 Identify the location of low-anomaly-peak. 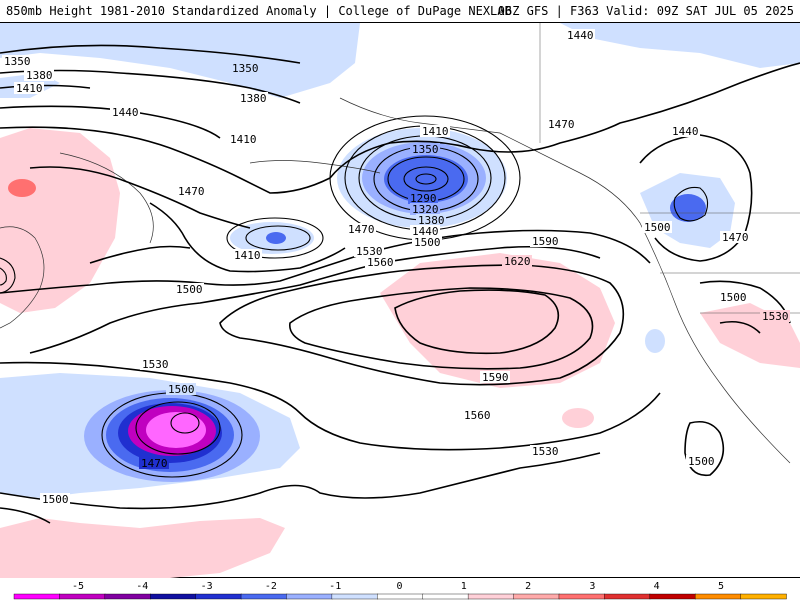
(176, 430).